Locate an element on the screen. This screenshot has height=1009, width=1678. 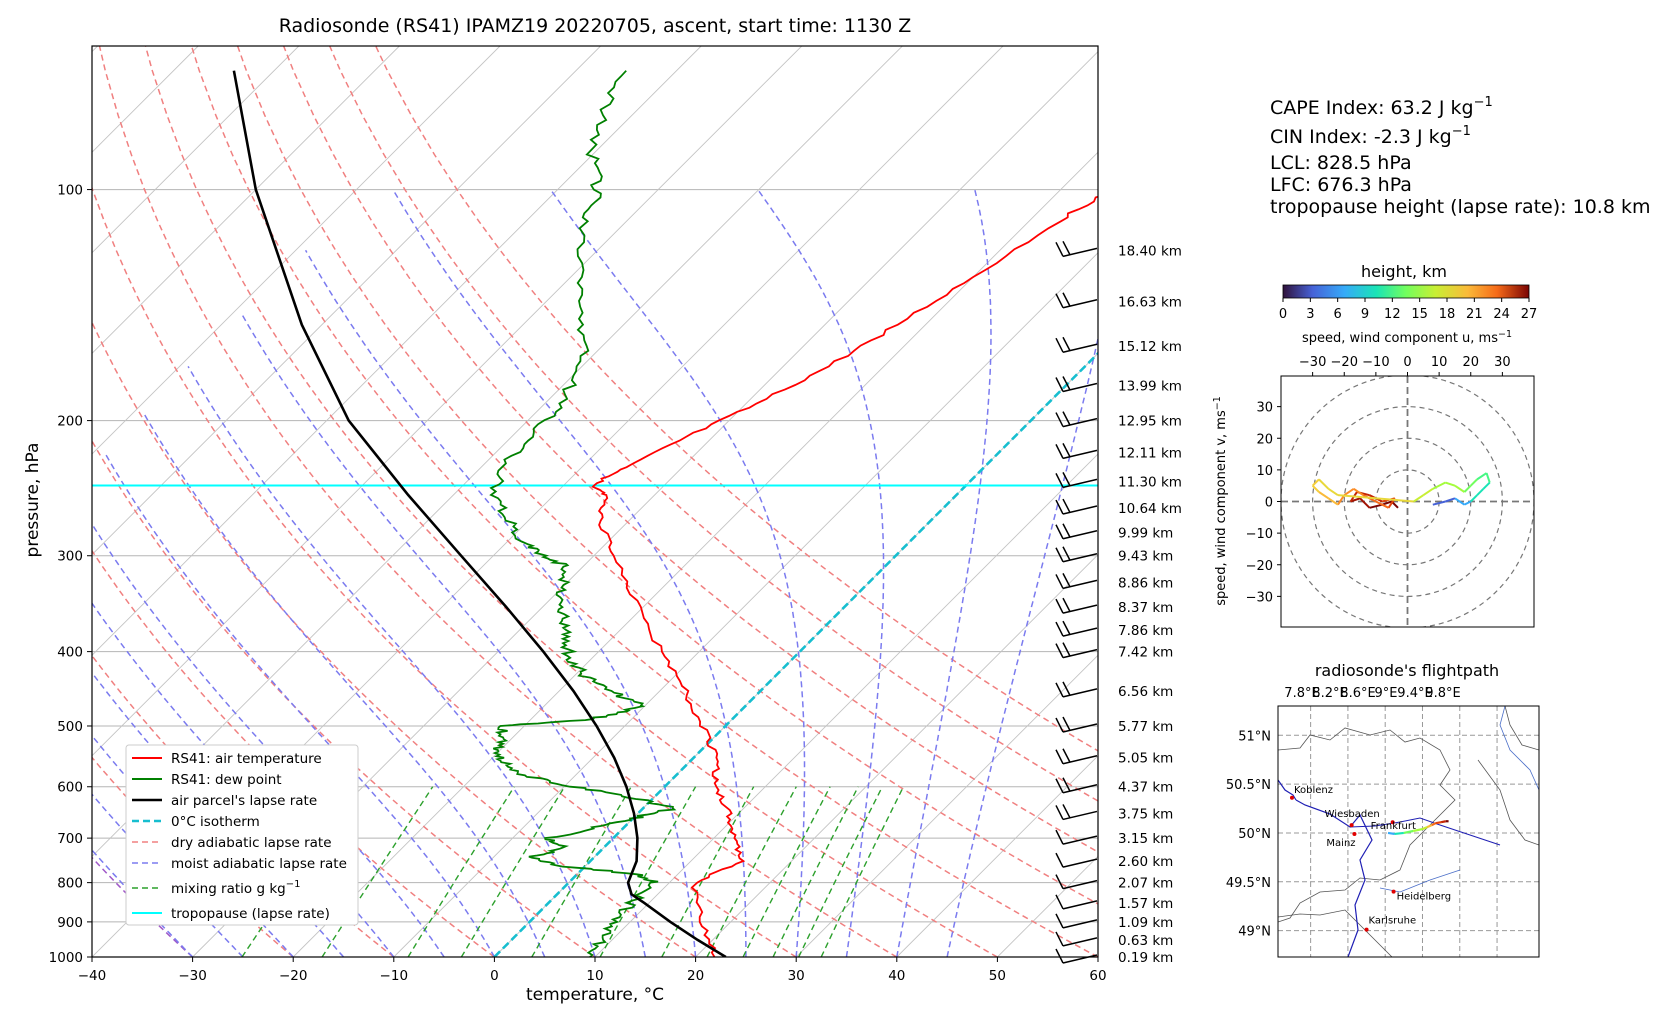
map-lon-label: 7.8°E is located at coordinates (1301, 693).